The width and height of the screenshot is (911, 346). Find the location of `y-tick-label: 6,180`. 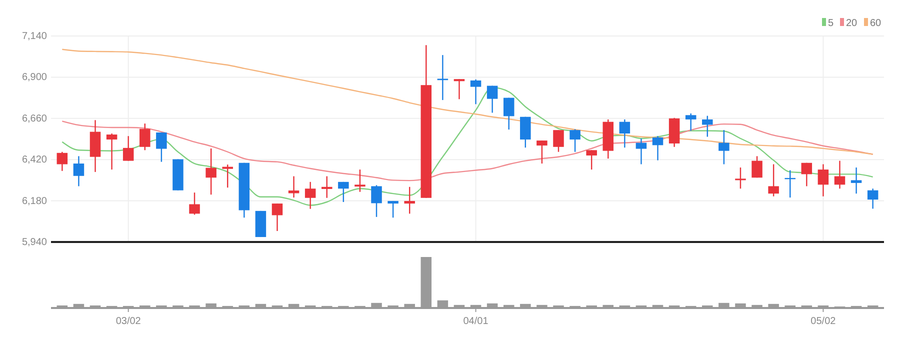

y-tick-label: 6,180 is located at coordinates (35, 201).